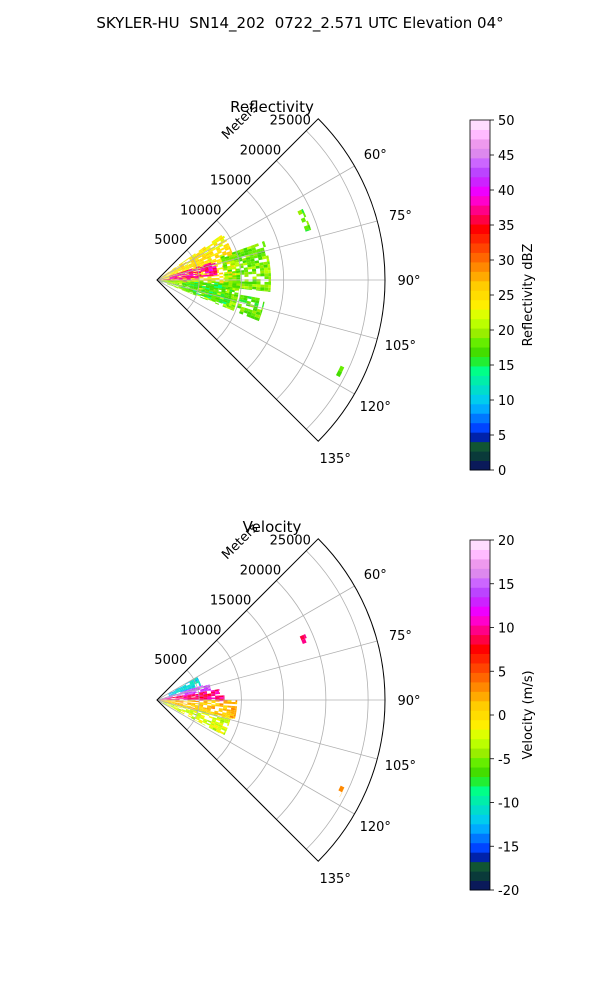  I want to click on azimuth-spoke, so click(255, 757).